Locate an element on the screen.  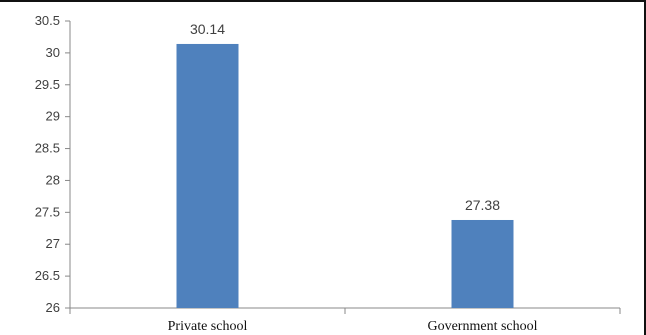
y-tick-label: 30.5 is located at coordinates (47, 20).